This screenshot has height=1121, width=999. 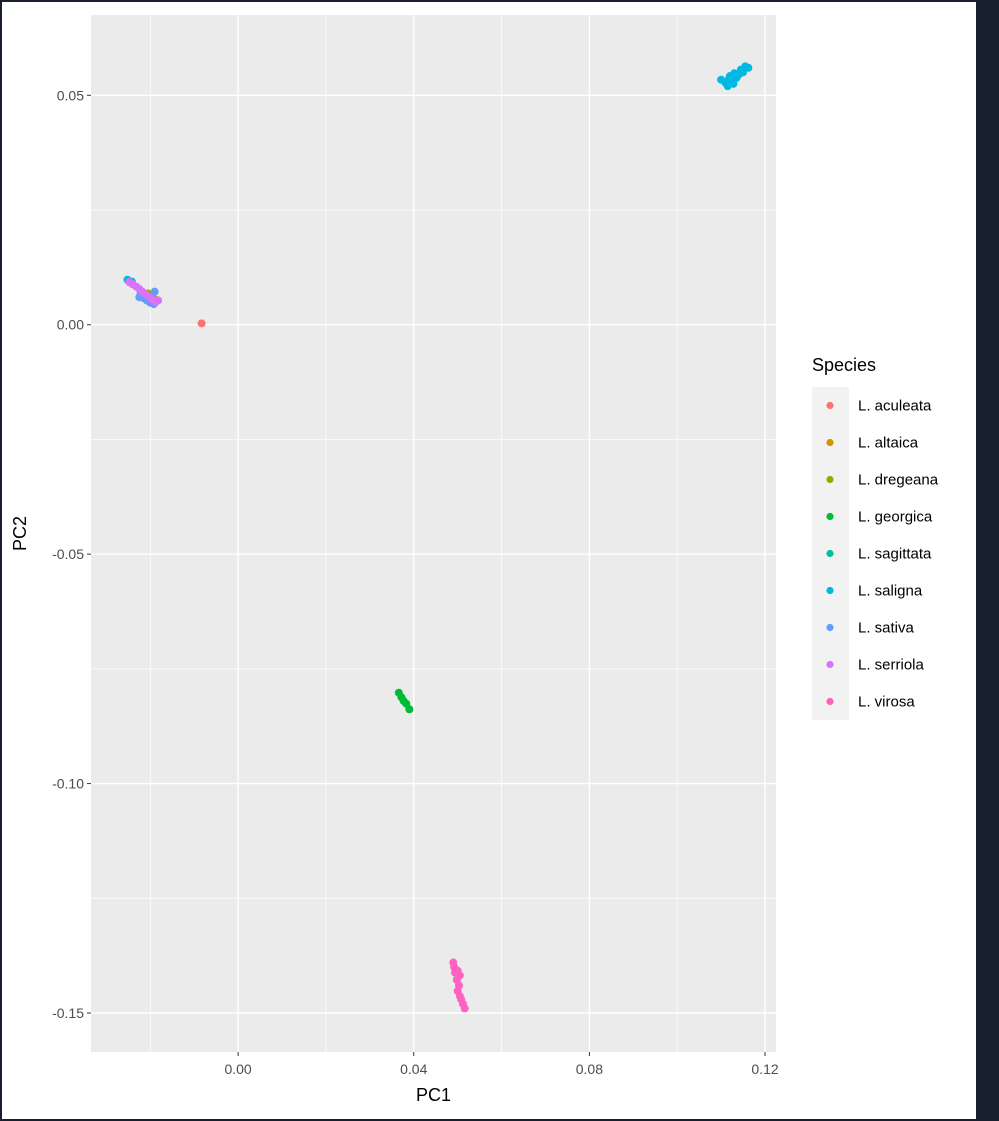 What do you see at coordinates (70, 325) in the screenshot?
I see `y-tick-label: 0.00` at bounding box center [70, 325].